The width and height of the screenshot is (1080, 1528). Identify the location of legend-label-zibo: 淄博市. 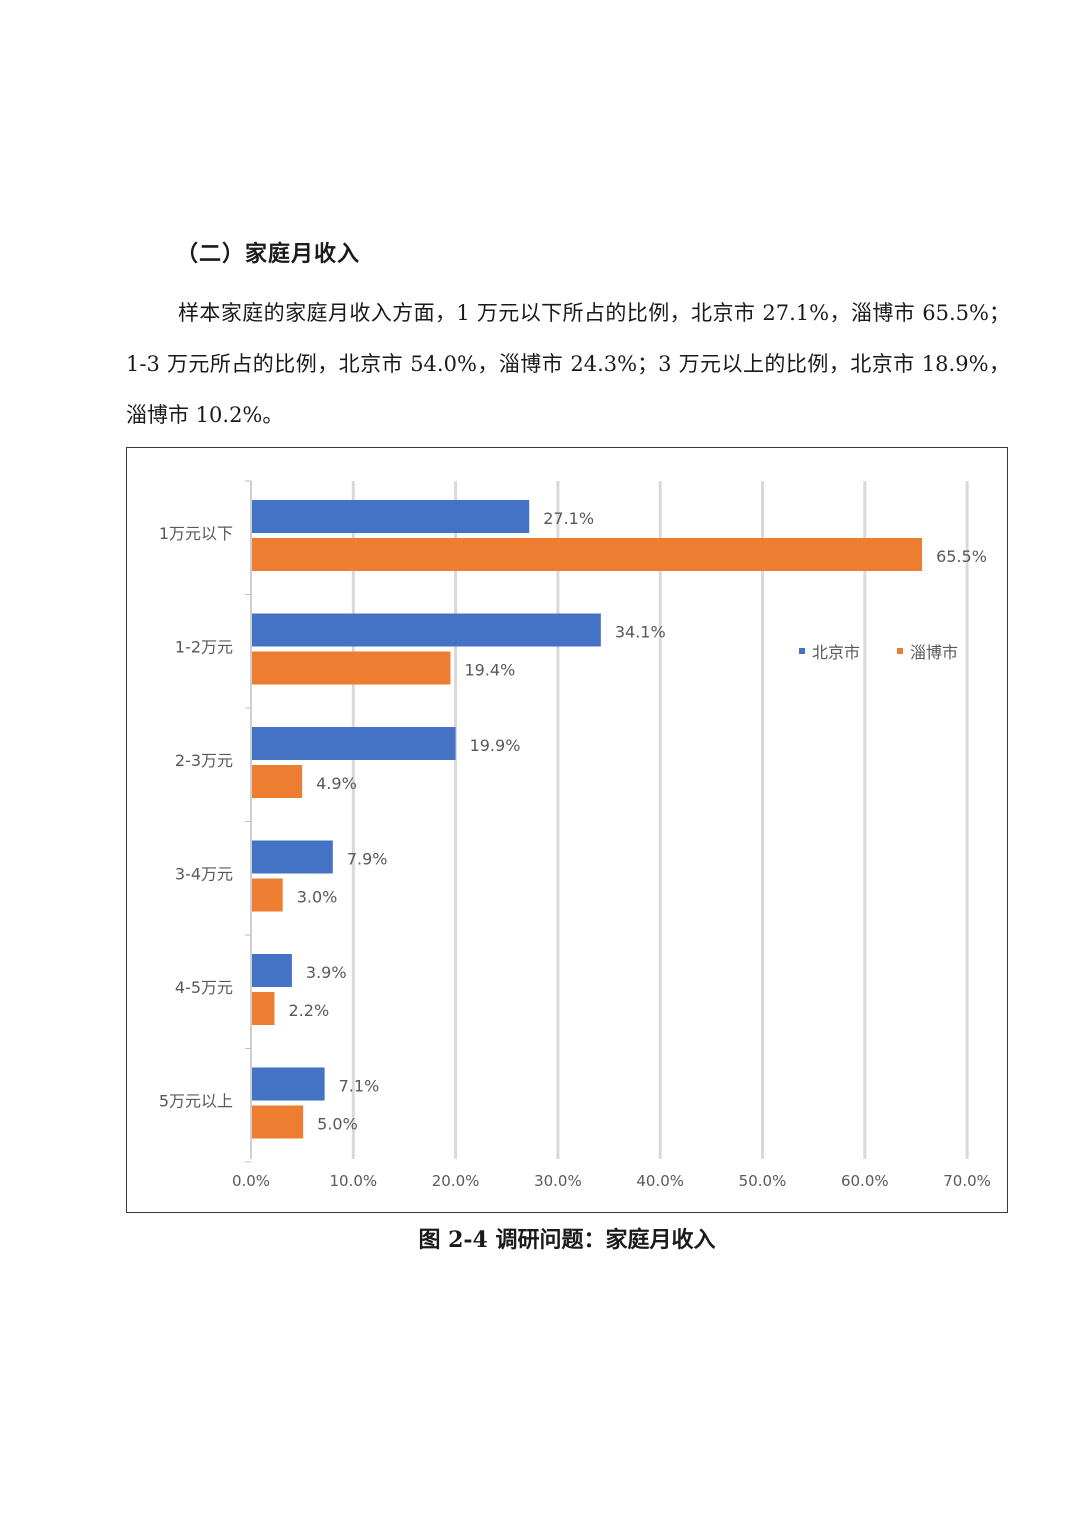
(934, 652).